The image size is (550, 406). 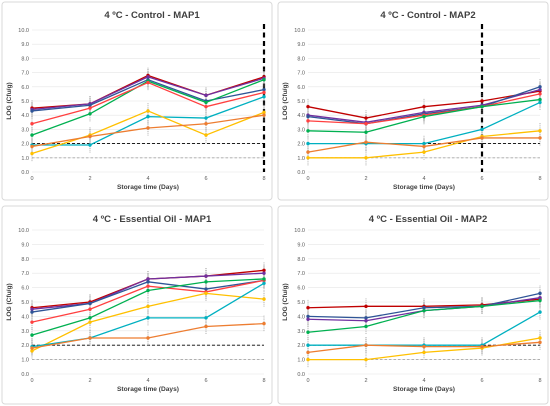 I want to click on y-tick-label: 1.0, so click(x=25, y=159).